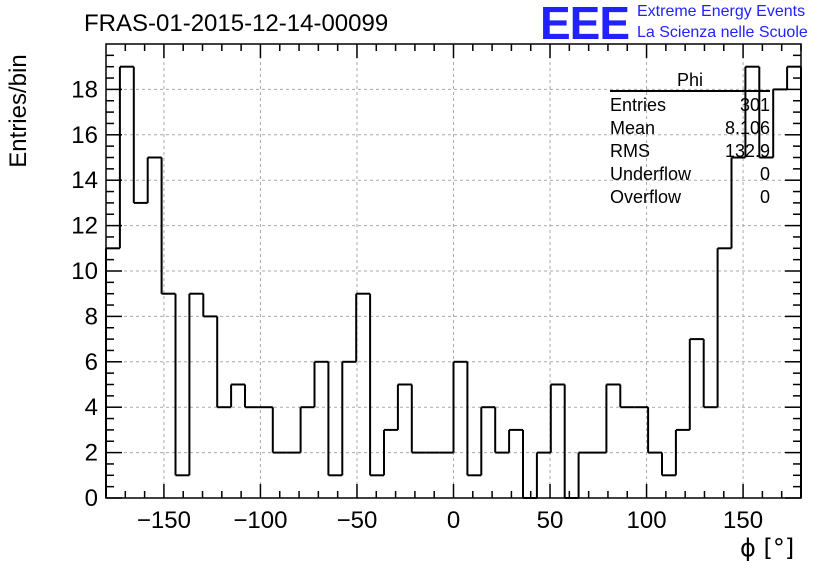 This screenshot has width=836, height=572. Describe the element at coordinates (646, 197) in the screenshot. I see `stats-label: Overflow` at that location.